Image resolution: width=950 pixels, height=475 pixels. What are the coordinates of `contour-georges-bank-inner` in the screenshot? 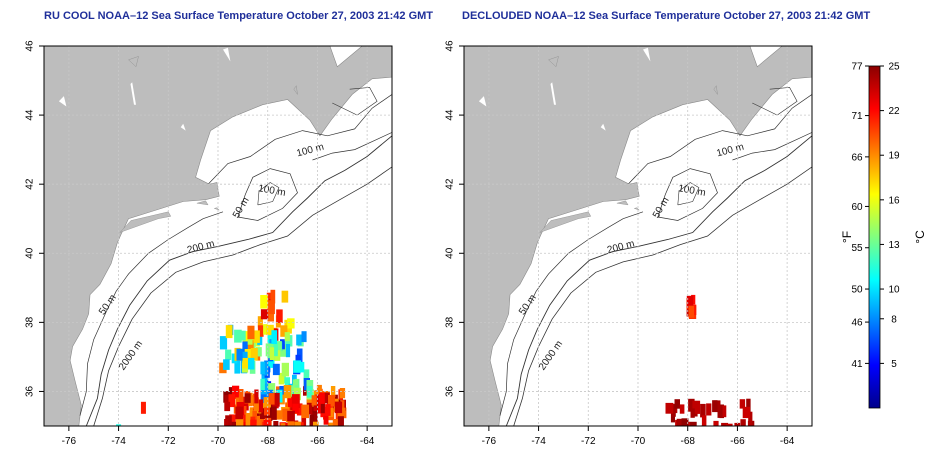 It's located at (688, 194).